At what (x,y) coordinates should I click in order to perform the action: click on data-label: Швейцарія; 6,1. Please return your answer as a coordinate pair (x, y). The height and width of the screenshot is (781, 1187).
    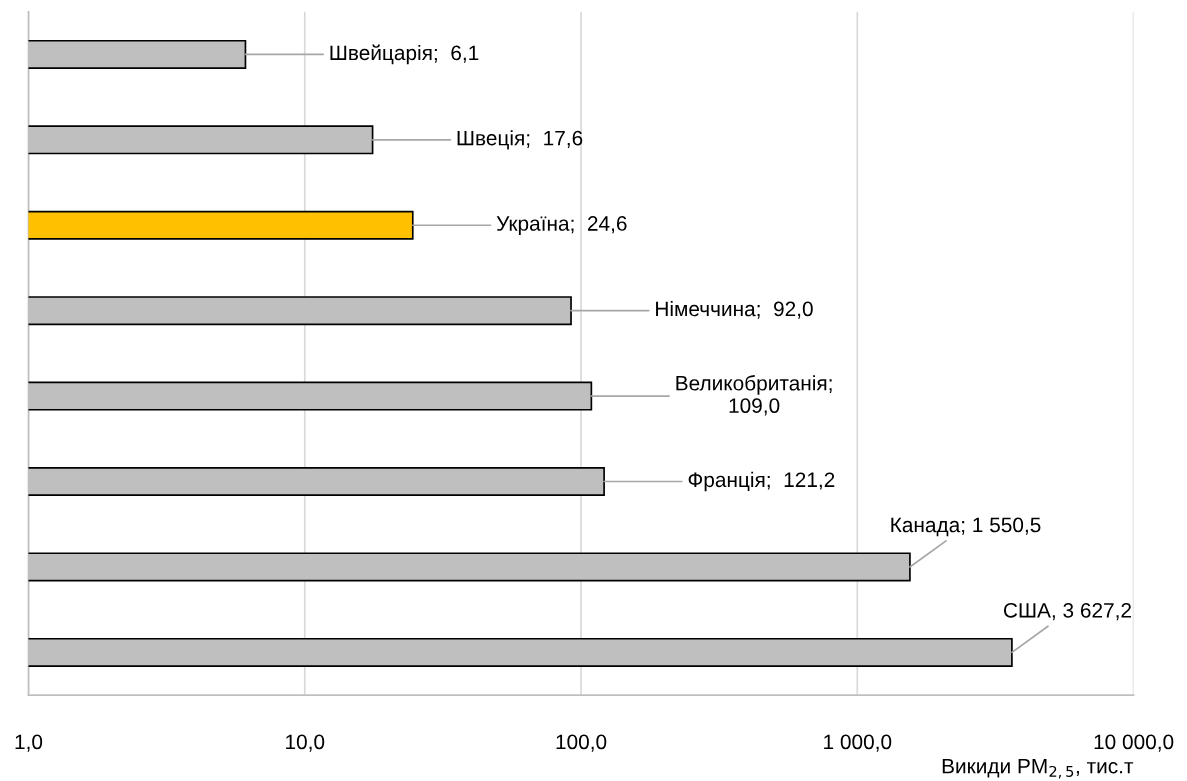
    Looking at the image, I should click on (404, 54).